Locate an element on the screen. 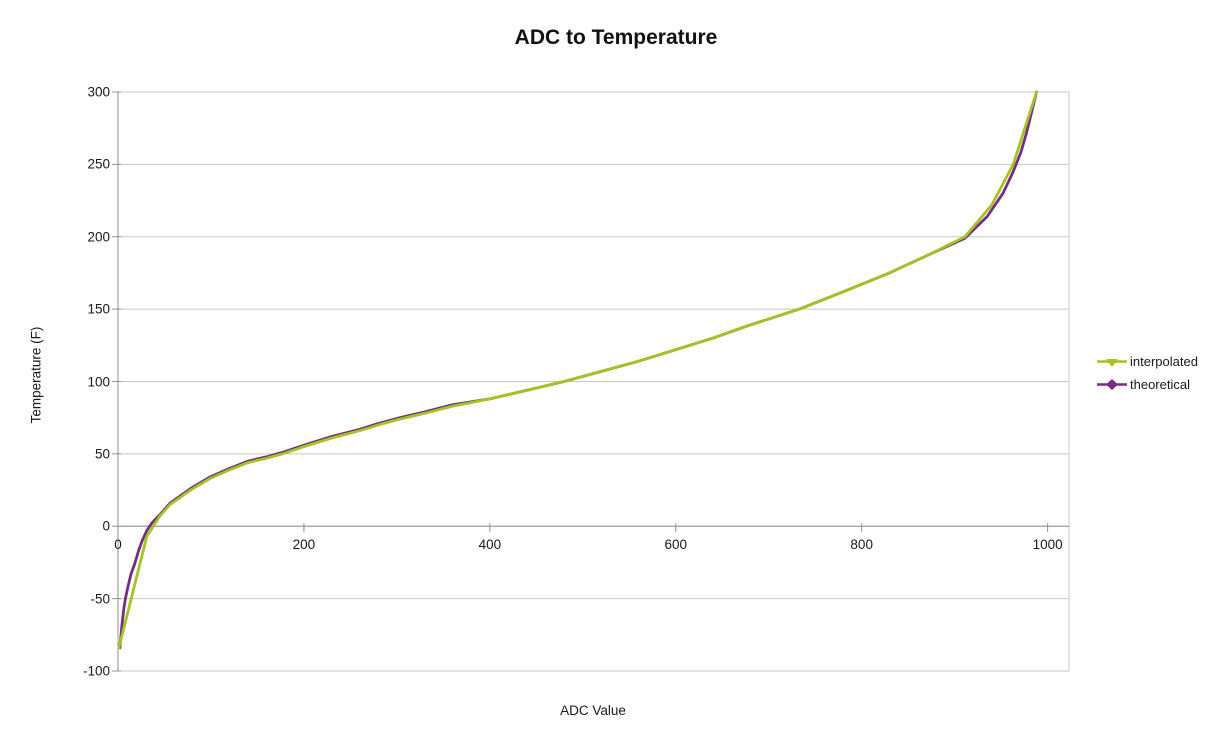  legend-item-interpolated: interpolated is located at coordinates (1147, 361).